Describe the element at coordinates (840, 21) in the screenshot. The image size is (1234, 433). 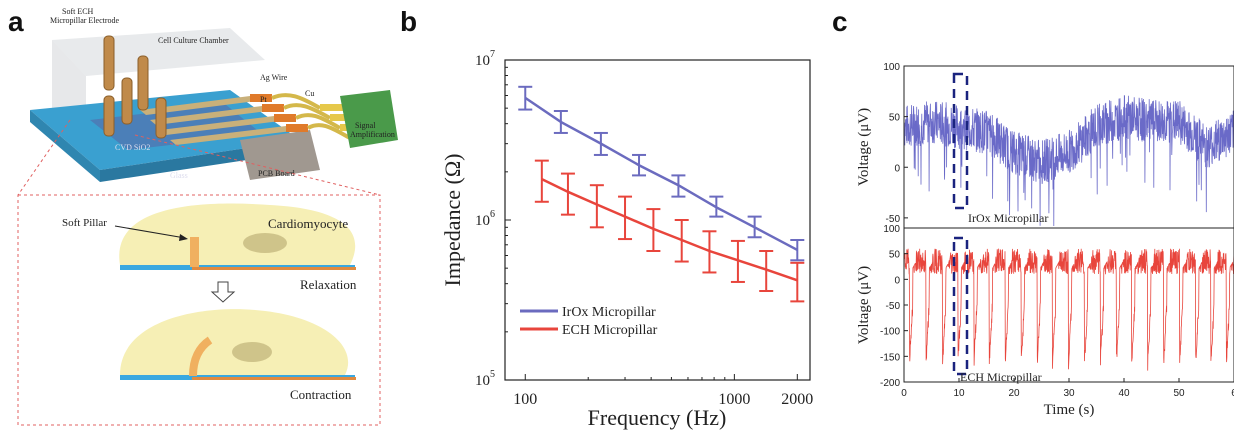
I see `panel-c-letter: c` at that location.